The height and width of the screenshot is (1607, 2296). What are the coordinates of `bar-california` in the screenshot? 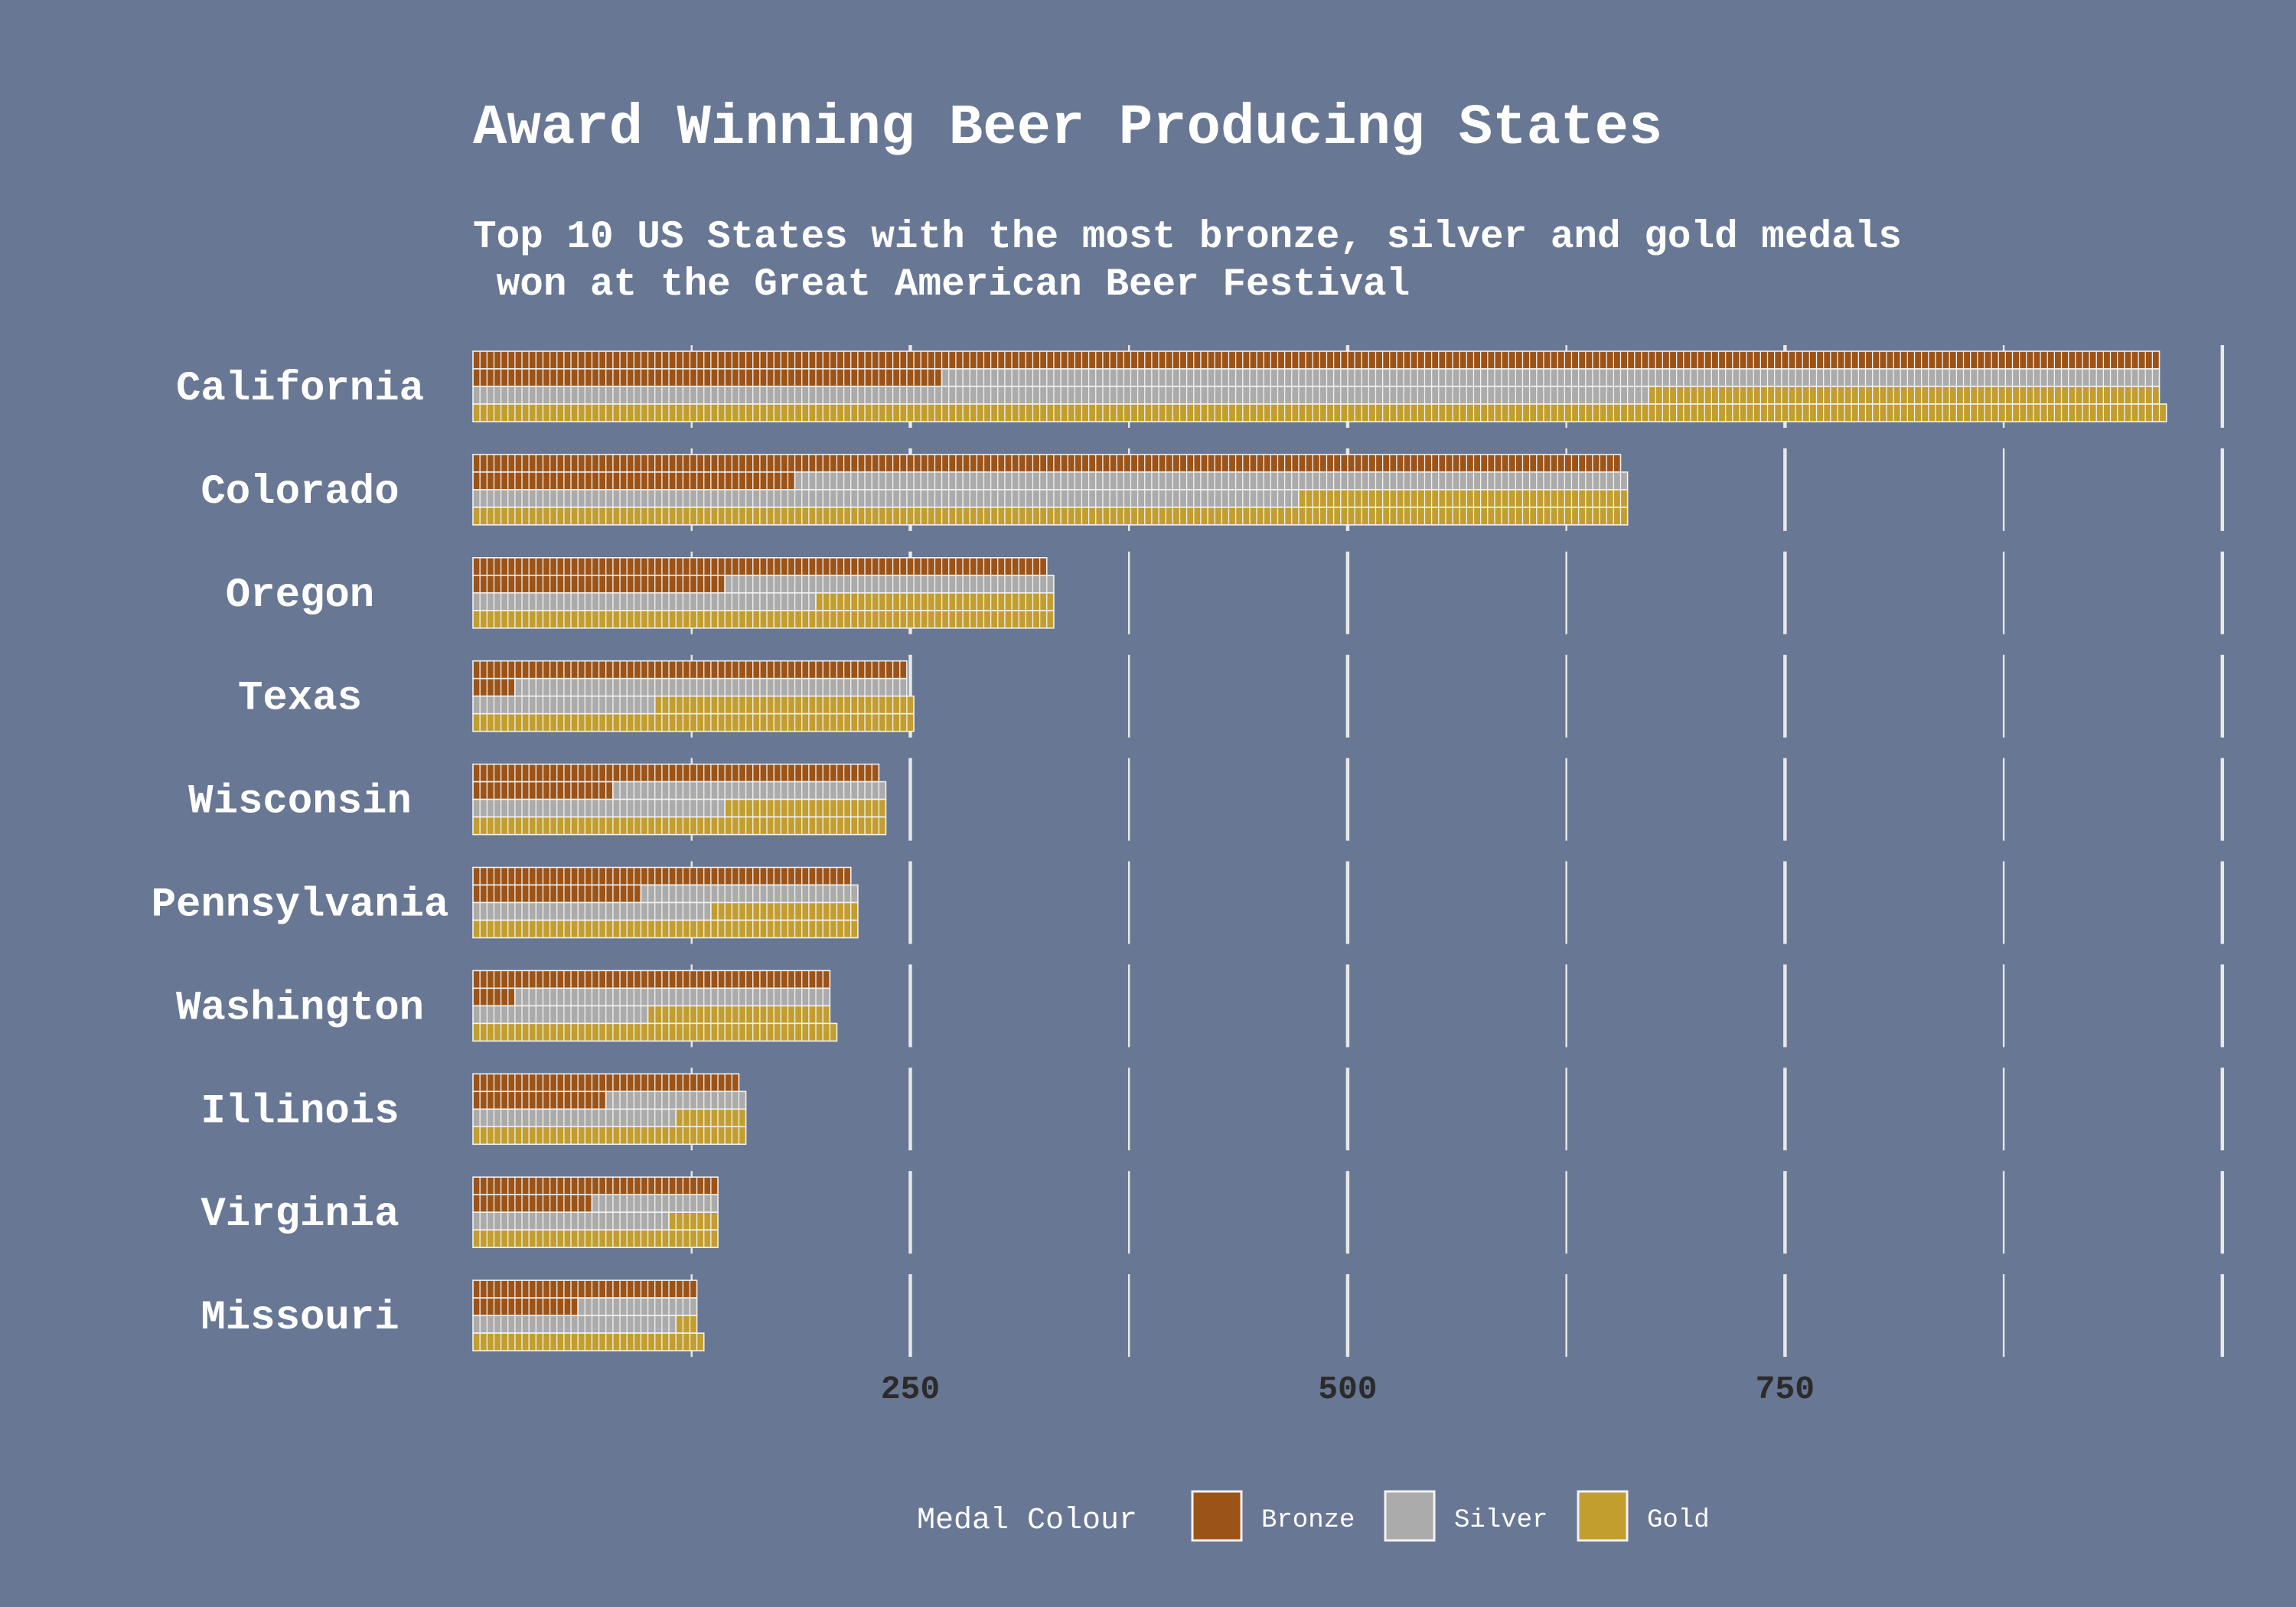 It's located at (1319, 386).